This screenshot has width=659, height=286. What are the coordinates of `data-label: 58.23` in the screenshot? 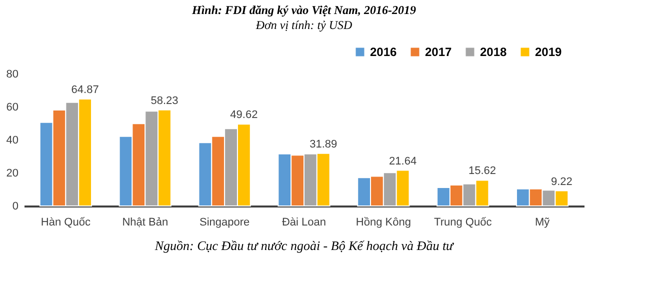 It's located at (164, 100).